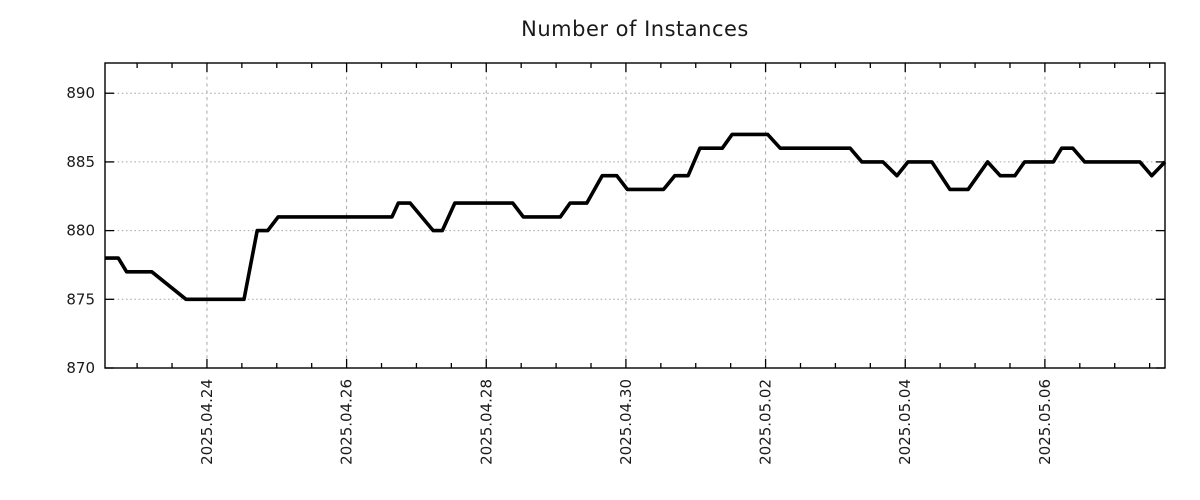 The height and width of the screenshot is (500, 1200). I want to click on x-axis-tick-label: 2025.04.30, so click(626, 422).